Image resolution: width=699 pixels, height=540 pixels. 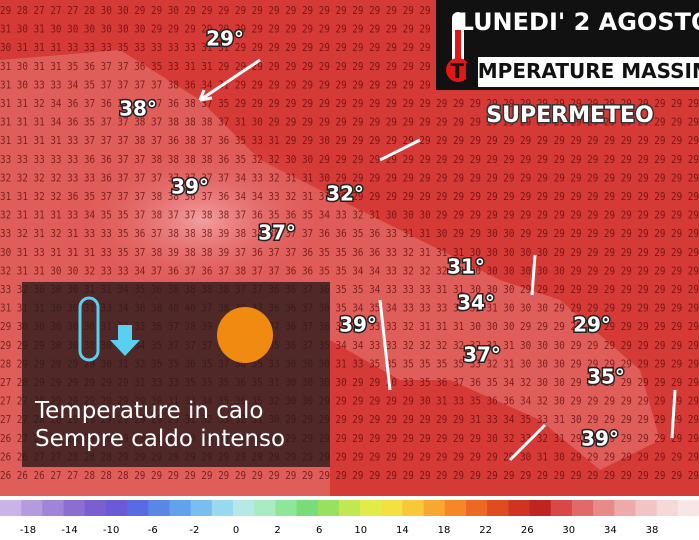 What do you see at coordinates (458, 50) in the screenshot?
I see `thermo-fill` at bounding box center [458, 50].